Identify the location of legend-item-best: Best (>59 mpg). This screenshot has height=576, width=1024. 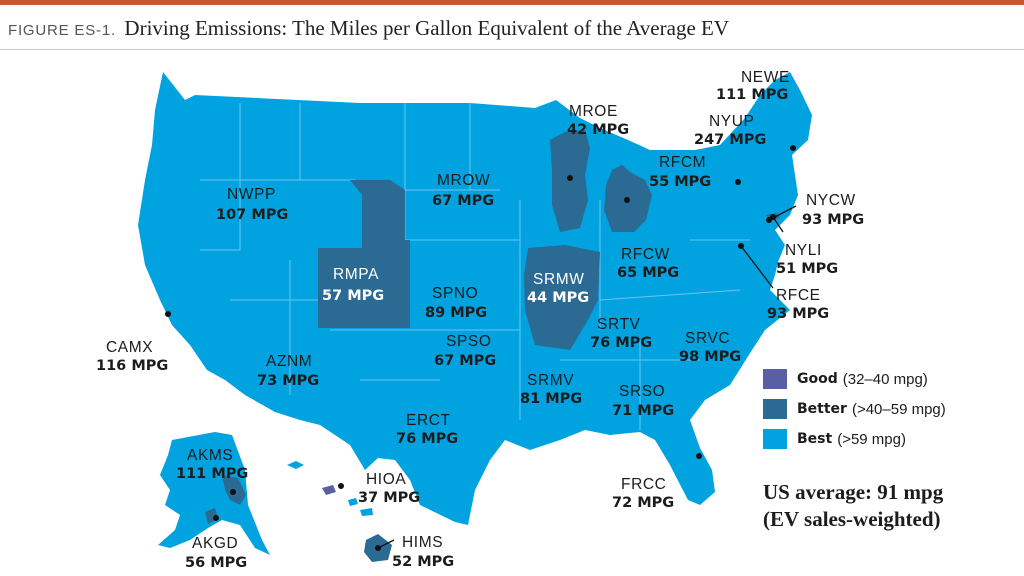
(854, 439).